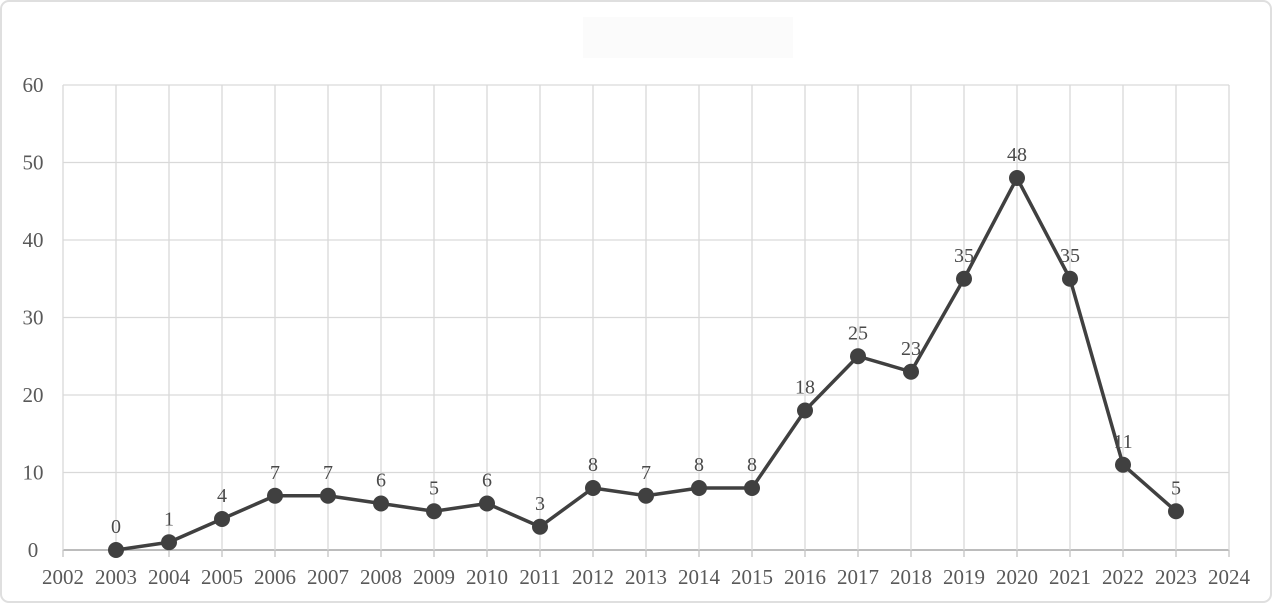 This screenshot has width=1272, height=603. What do you see at coordinates (116, 527) in the screenshot?
I see `data-point-label: 0` at bounding box center [116, 527].